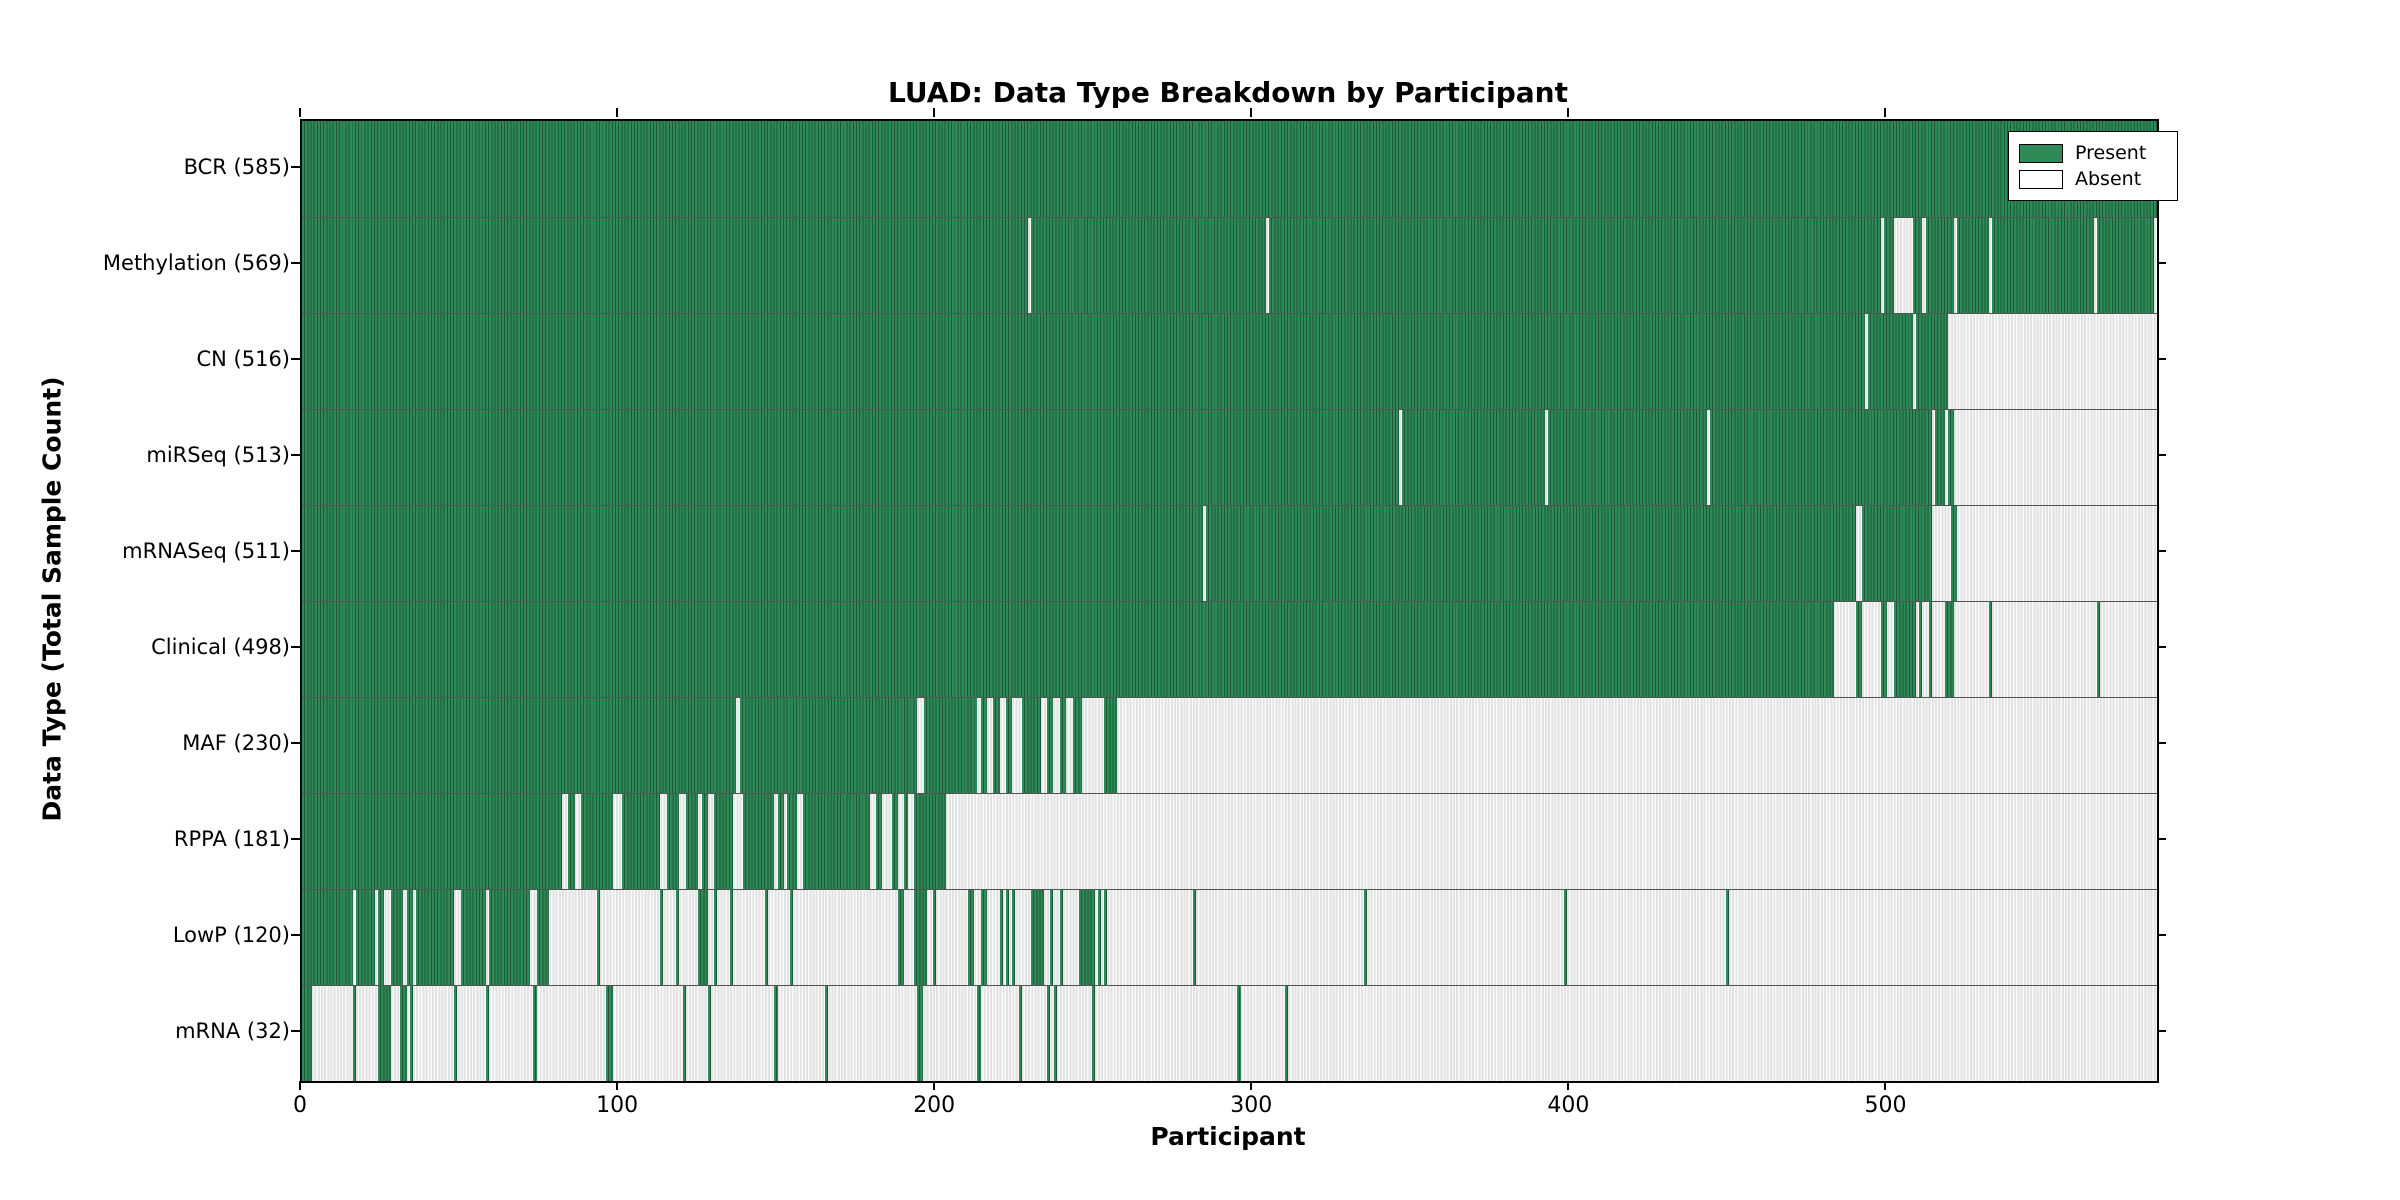 This screenshot has width=2400, height=1200. What do you see at coordinates (617, 1105) in the screenshot?
I see `x-tick-label: 100` at bounding box center [617, 1105].